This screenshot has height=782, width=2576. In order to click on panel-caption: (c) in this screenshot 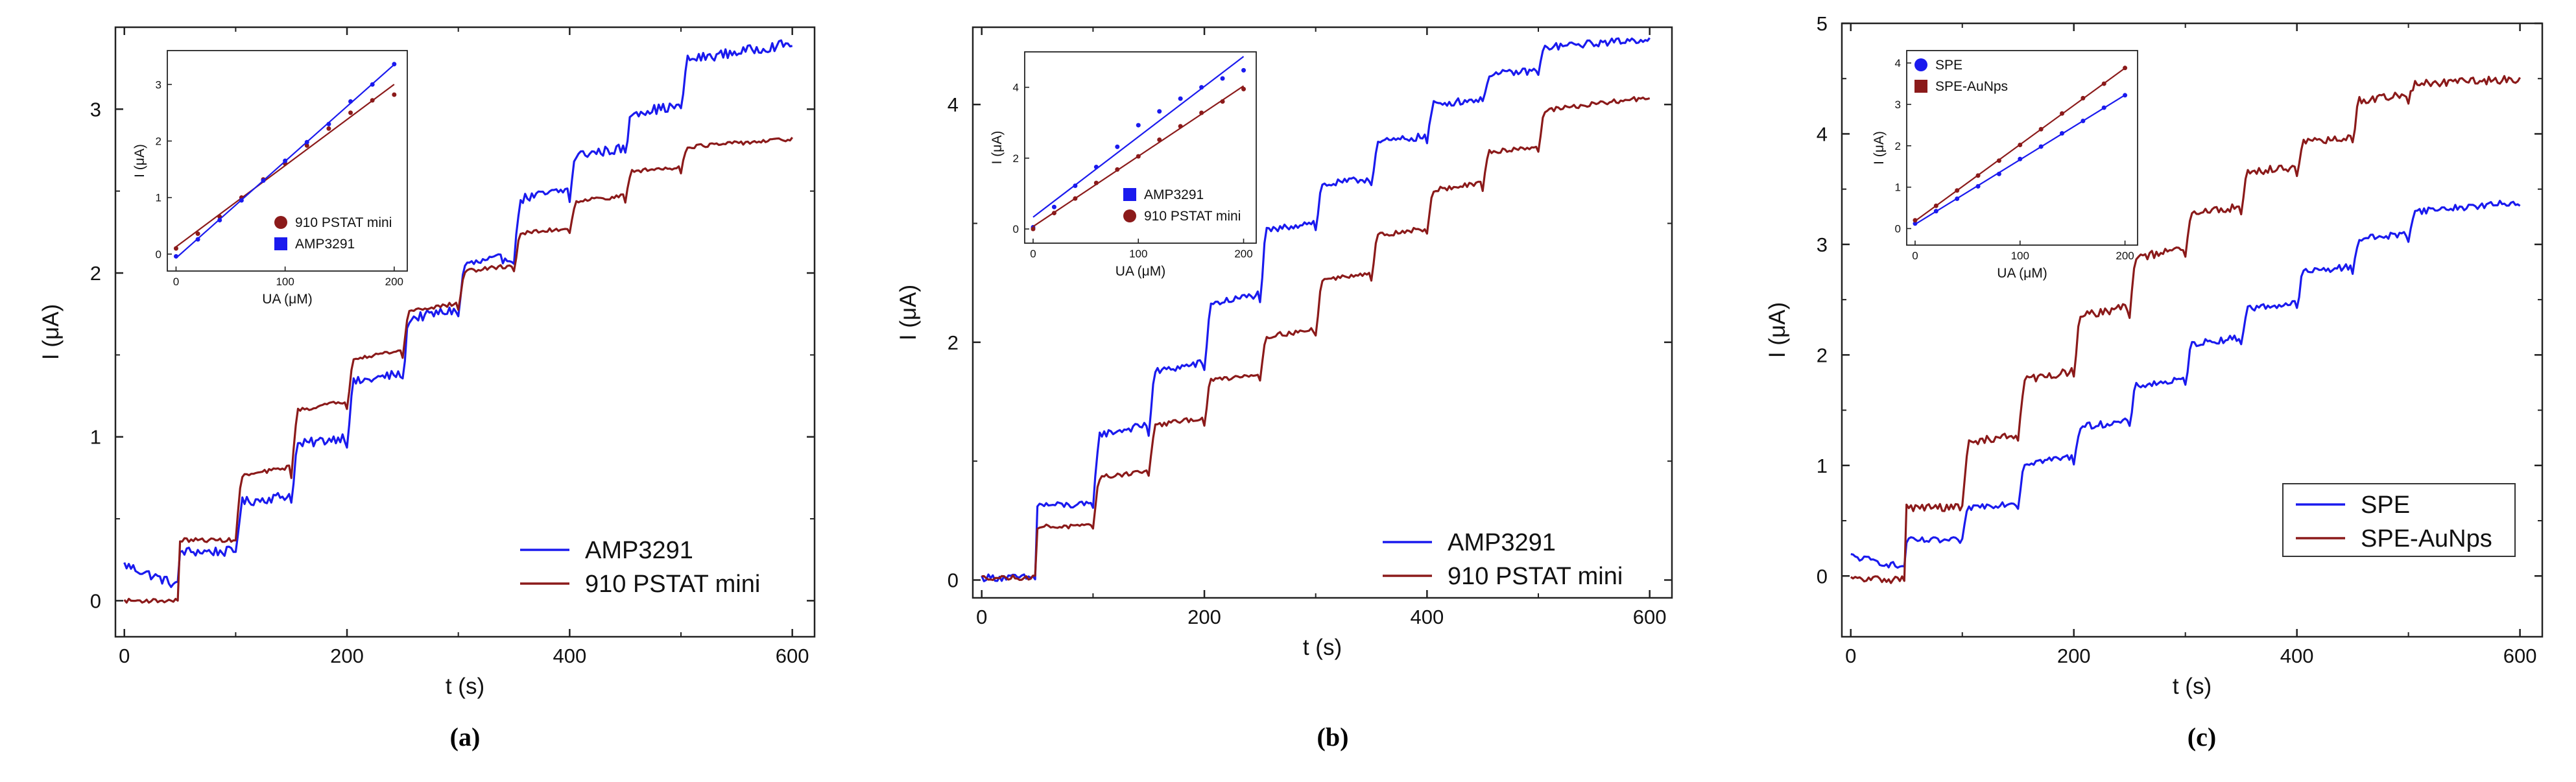, I will do `click(2202, 737)`.